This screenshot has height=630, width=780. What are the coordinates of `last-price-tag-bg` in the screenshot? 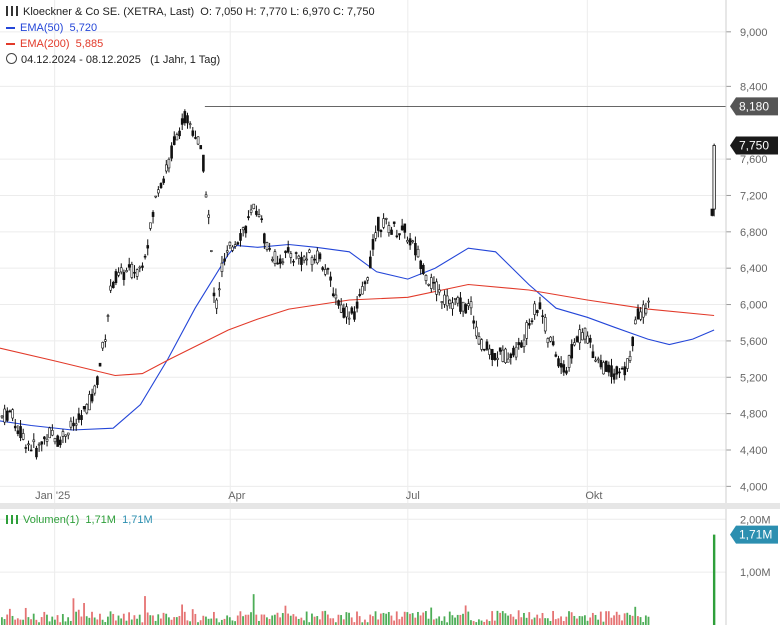 It's located at (754, 145).